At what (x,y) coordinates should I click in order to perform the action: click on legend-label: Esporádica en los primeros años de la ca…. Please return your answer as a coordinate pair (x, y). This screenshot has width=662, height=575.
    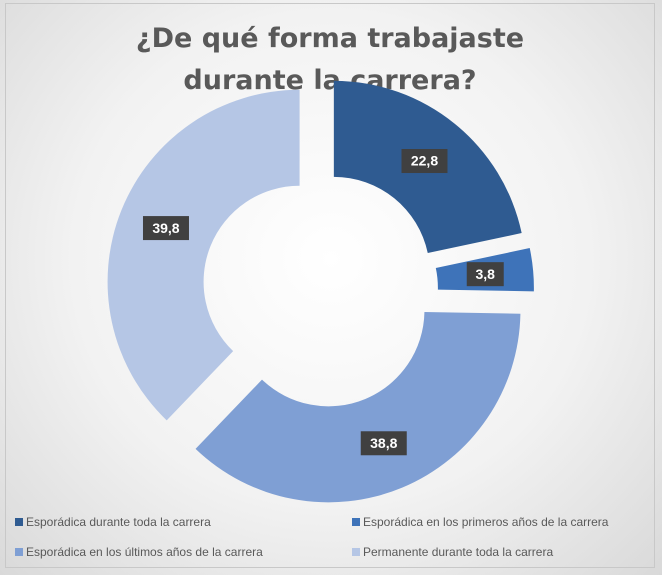
    Looking at the image, I should click on (486, 522).